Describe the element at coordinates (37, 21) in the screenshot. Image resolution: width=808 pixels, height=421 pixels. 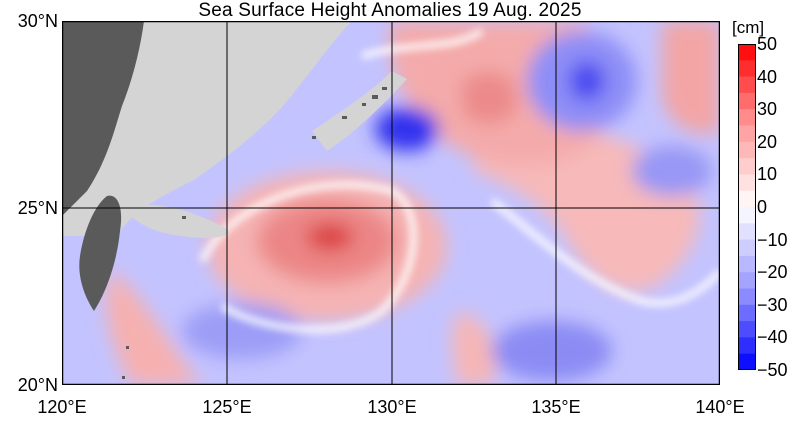
I see `lat-label-30n: 30°N` at that location.